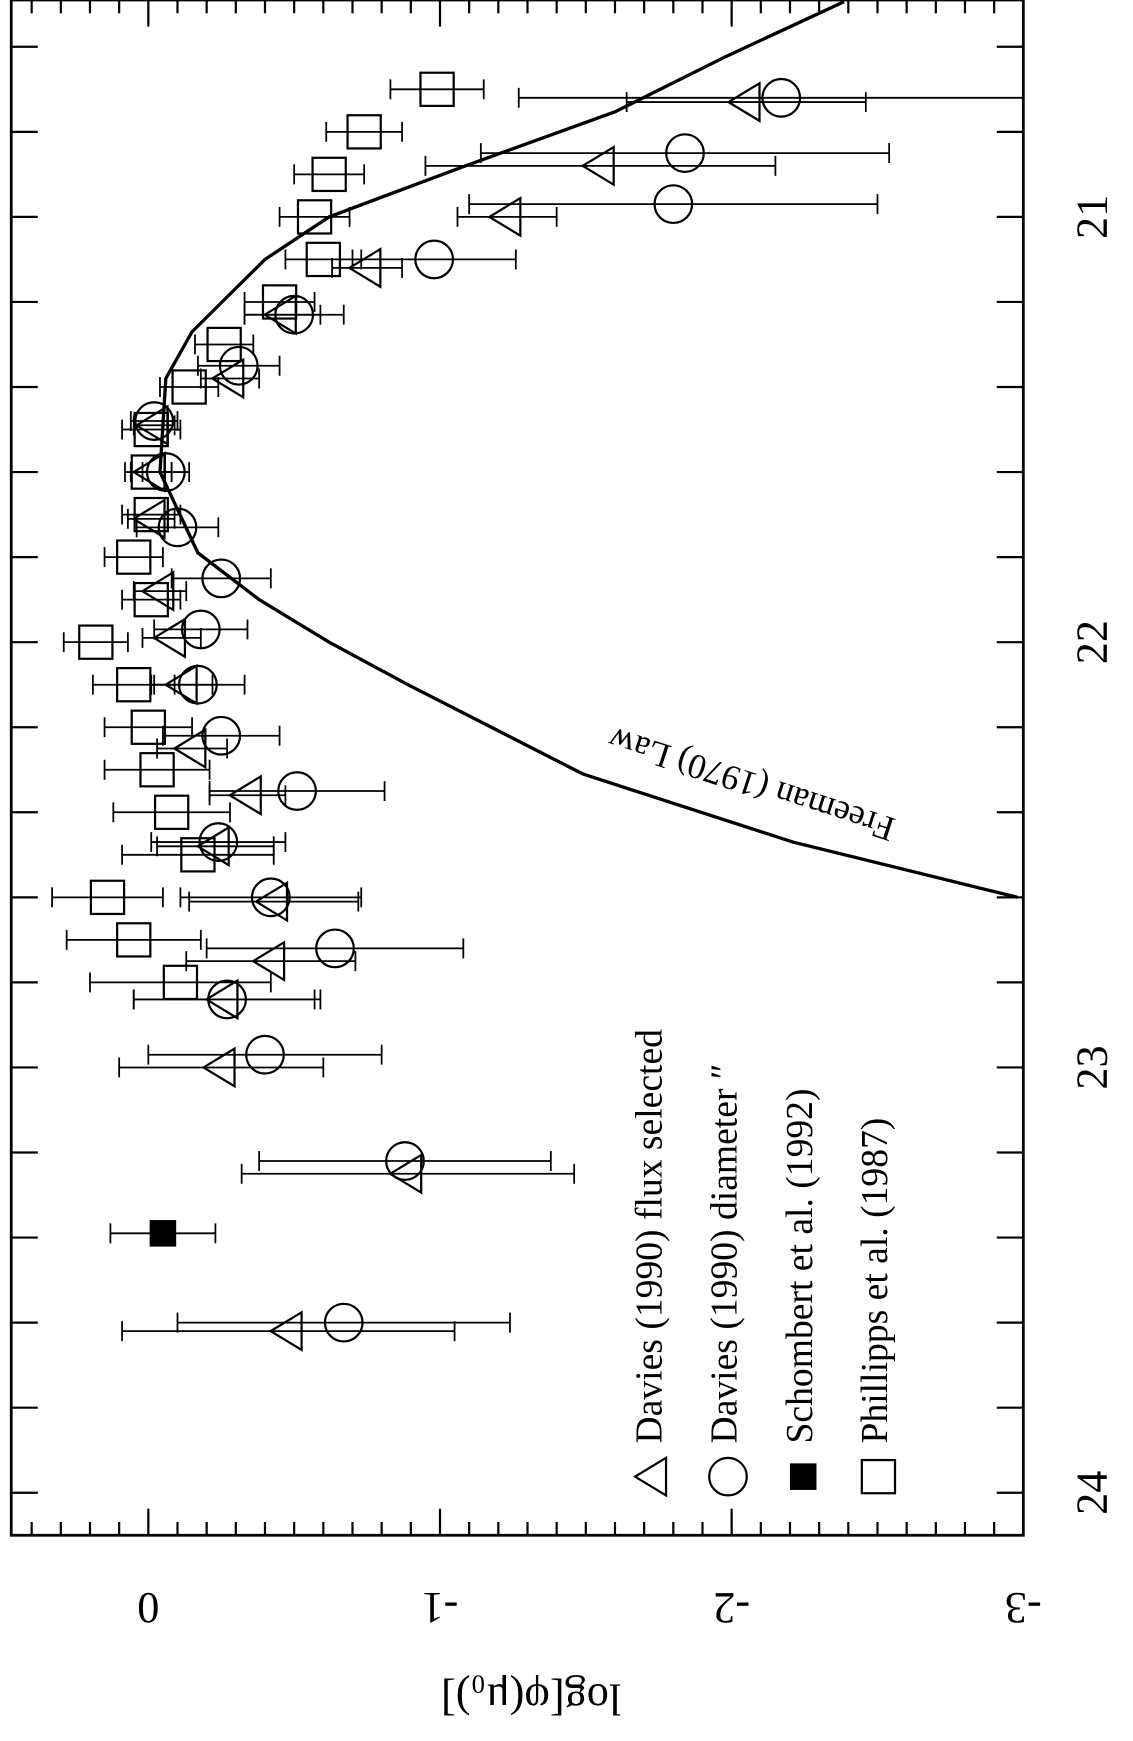  Describe the element at coordinates (731, 1608) in the screenshot. I see `y-tick-label: -2` at that location.